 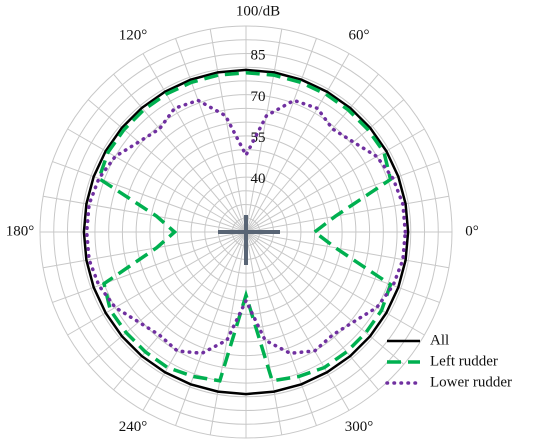 I want to click on legend-entry: Left rudder, so click(x=442, y=361).